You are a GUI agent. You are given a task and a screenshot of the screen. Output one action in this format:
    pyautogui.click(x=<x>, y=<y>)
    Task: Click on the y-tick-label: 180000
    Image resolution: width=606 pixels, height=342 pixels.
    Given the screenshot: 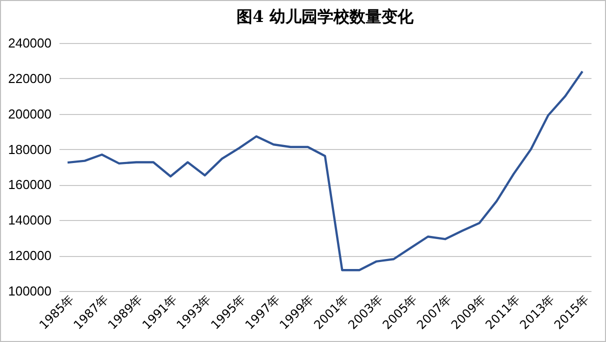 What is the action you would take?
    pyautogui.click(x=30, y=149)
    